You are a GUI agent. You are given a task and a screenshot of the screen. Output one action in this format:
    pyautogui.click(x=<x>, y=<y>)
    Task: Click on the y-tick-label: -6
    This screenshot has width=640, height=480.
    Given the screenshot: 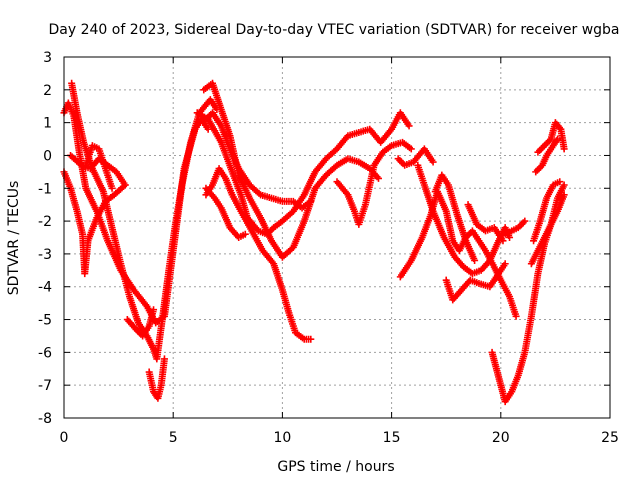 What is the action you would take?
    pyautogui.click(x=45, y=353)
    